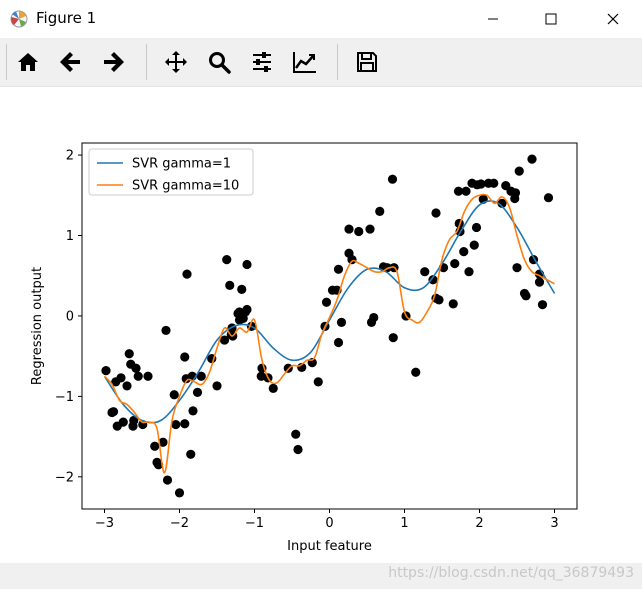 The image size is (642, 589). Describe the element at coordinates (321, 19) in the screenshot. I see `title-bar: Figure 1` at that location.